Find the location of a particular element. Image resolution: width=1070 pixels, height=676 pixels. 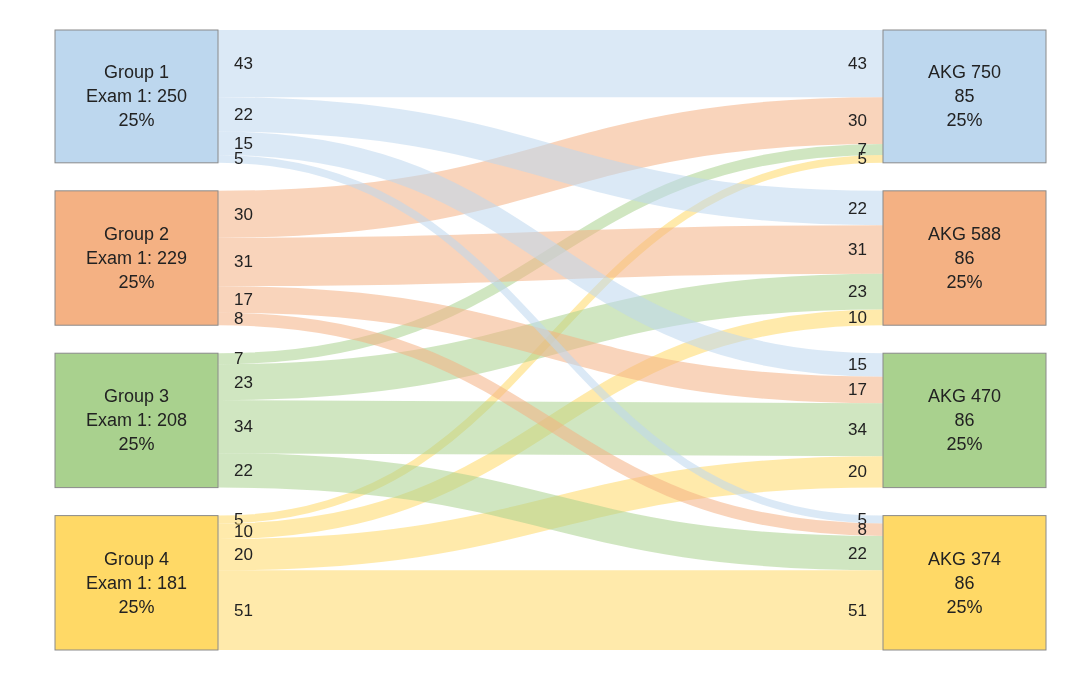

data-label: 17 is located at coordinates (243, 299).